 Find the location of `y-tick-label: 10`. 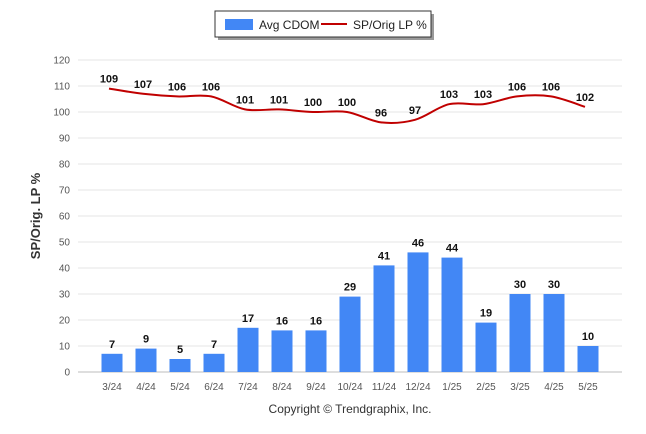

y-tick-label: 10 is located at coordinates (65, 347).